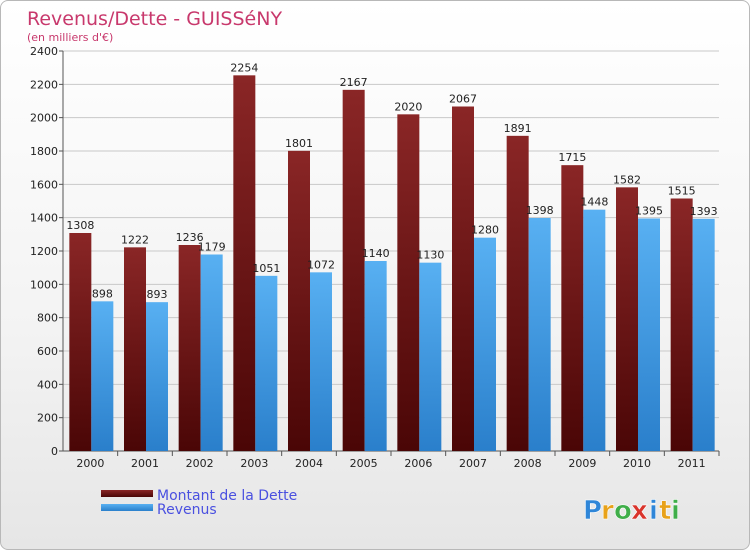  Describe the element at coordinates (594, 202) in the screenshot. I see `data-label-revenus-2009: 1448` at that location.